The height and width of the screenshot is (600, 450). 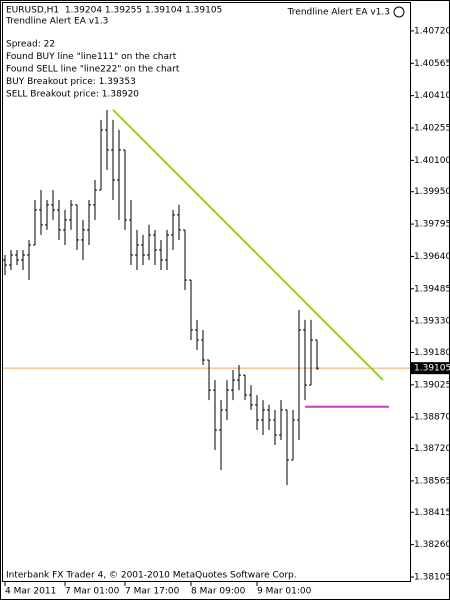 I want to click on x-tick-label: 7 Mar 17:00, so click(x=152, y=592).